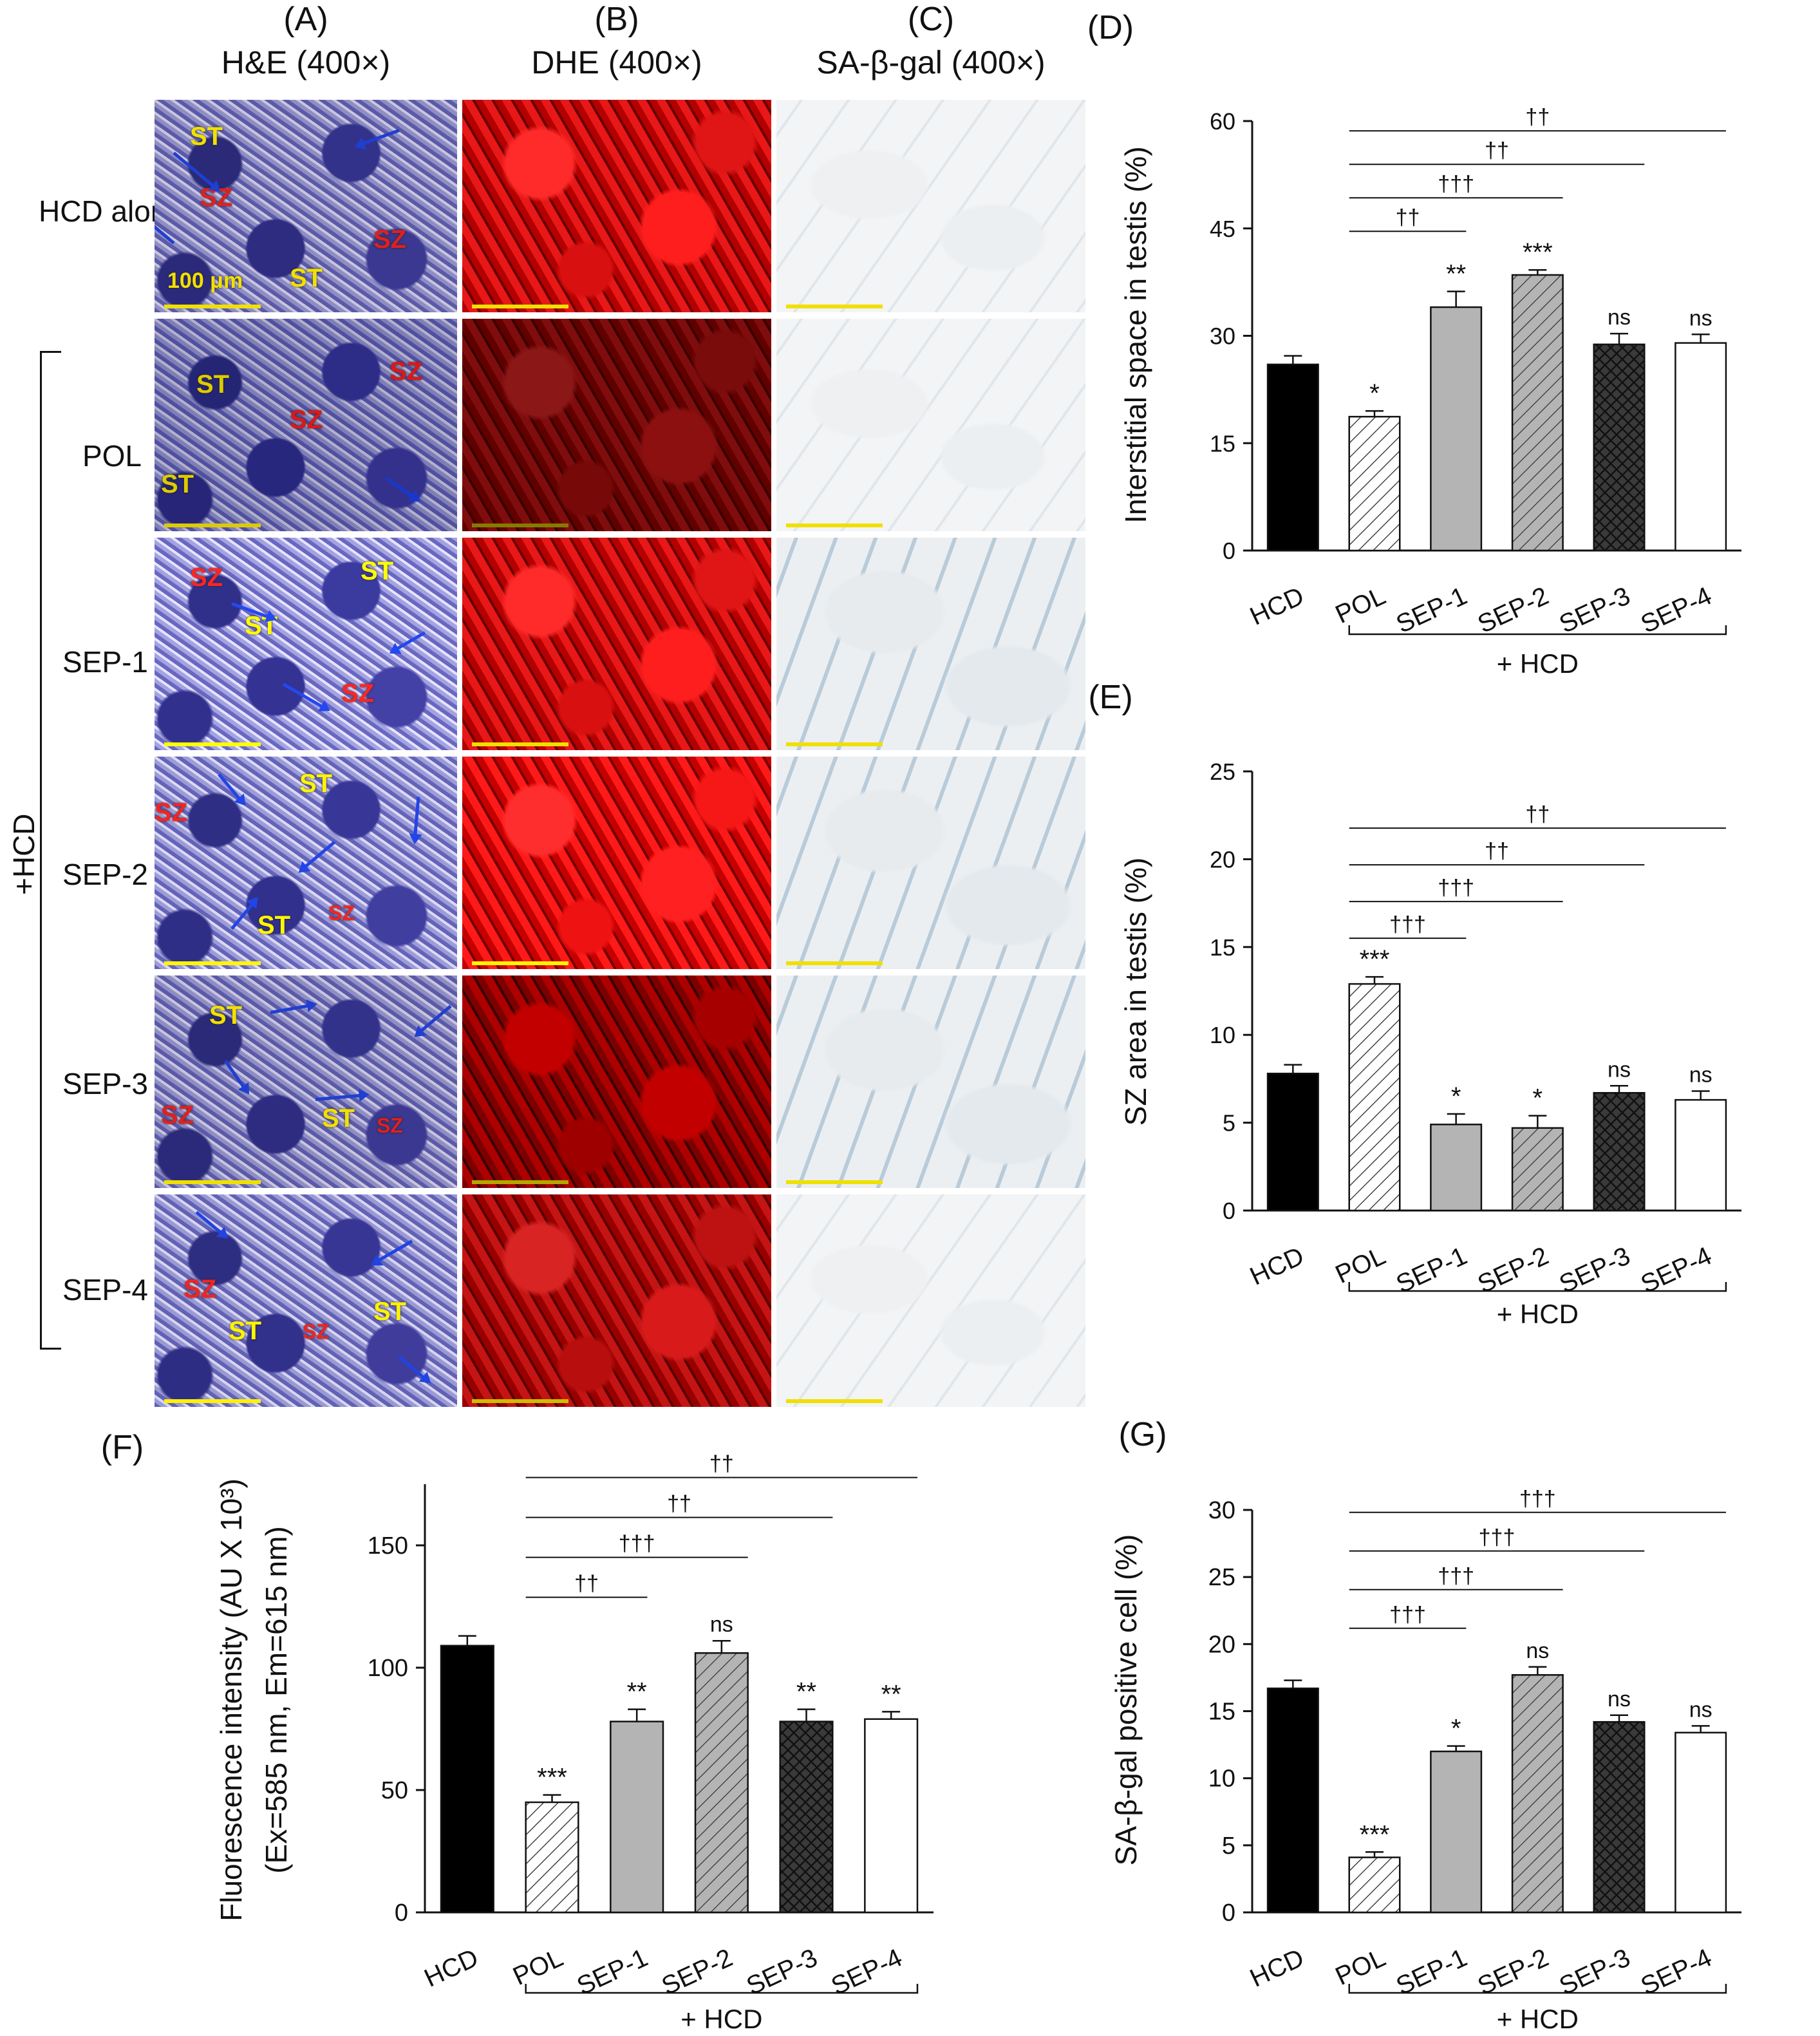 This screenshot has height=2036, width=1820. Describe the element at coordinates (1110, 697) in the screenshot. I see `chart-e-panel-letter: (E)` at that location.